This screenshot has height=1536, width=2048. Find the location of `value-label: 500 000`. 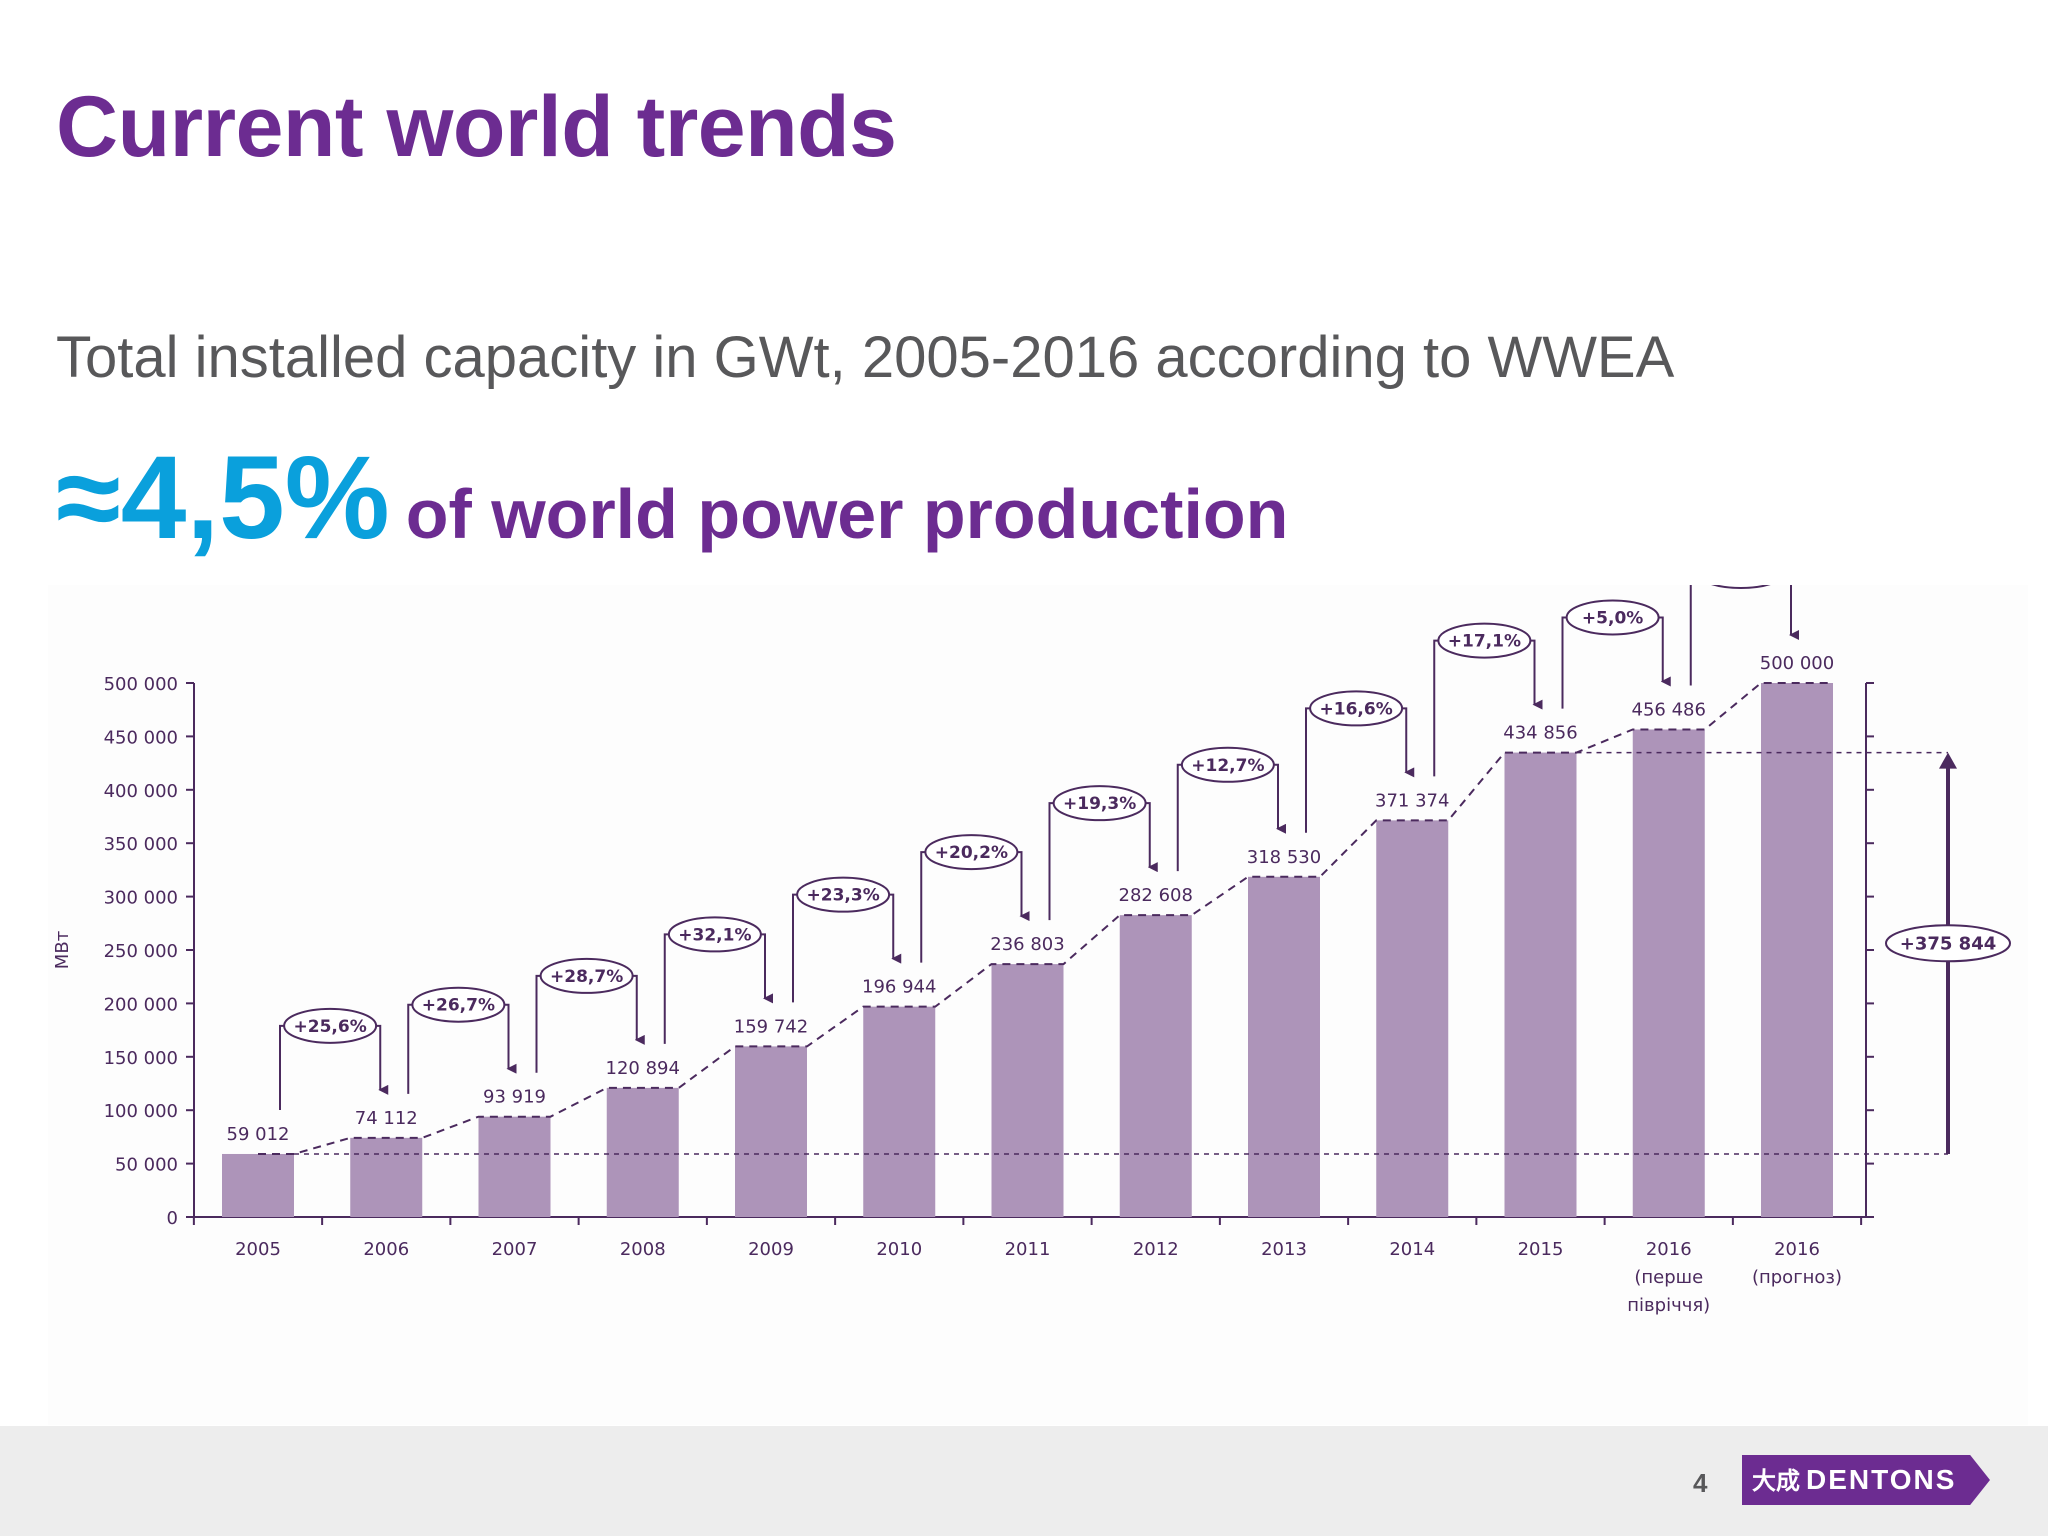

value-label: 500 000 is located at coordinates (1797, 663).